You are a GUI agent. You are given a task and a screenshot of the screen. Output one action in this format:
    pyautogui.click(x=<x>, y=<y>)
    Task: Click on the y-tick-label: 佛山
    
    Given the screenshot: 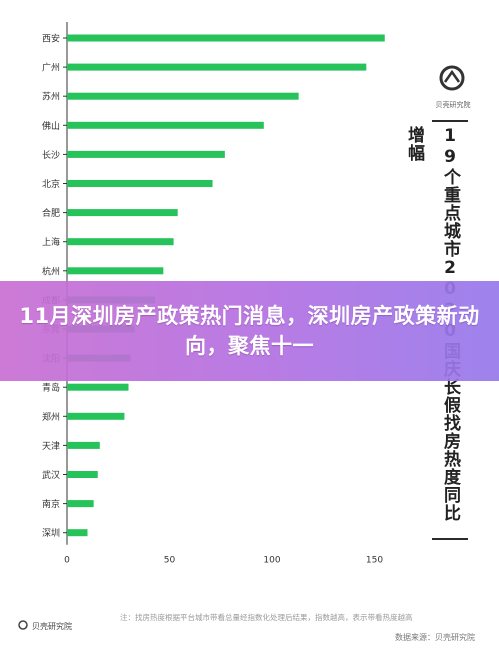 What is the action you would take?
    pyautogui.click(x=51, y=126)
    